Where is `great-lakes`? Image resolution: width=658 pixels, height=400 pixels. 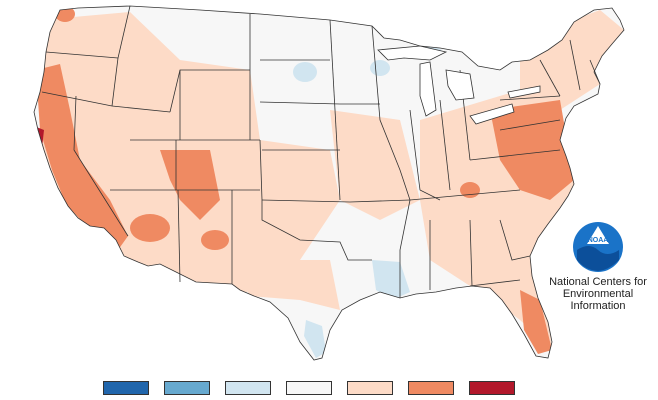
great-lakes is located at coordinates (459, 85).